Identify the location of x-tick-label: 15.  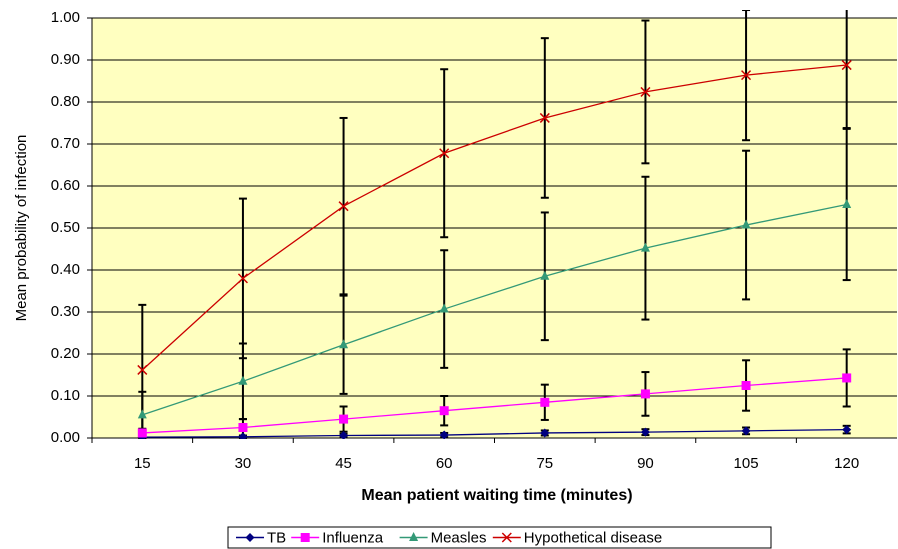
(142, 463).